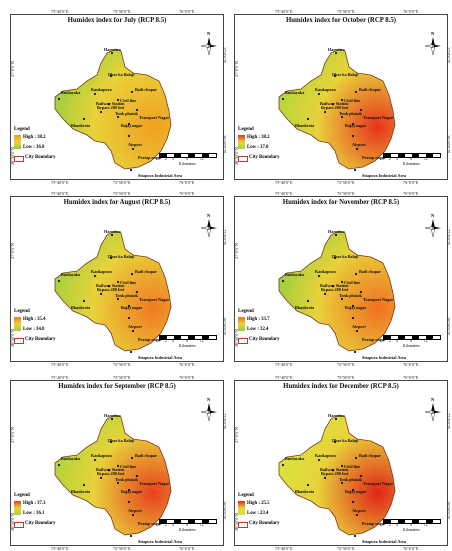  I want to click on boundary-swatch, so click(19, 525).